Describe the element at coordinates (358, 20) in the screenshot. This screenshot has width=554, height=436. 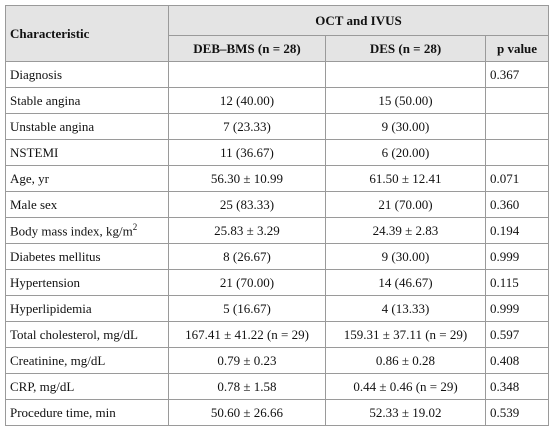
I see `header-cell: OCT and IVUS` at that location.